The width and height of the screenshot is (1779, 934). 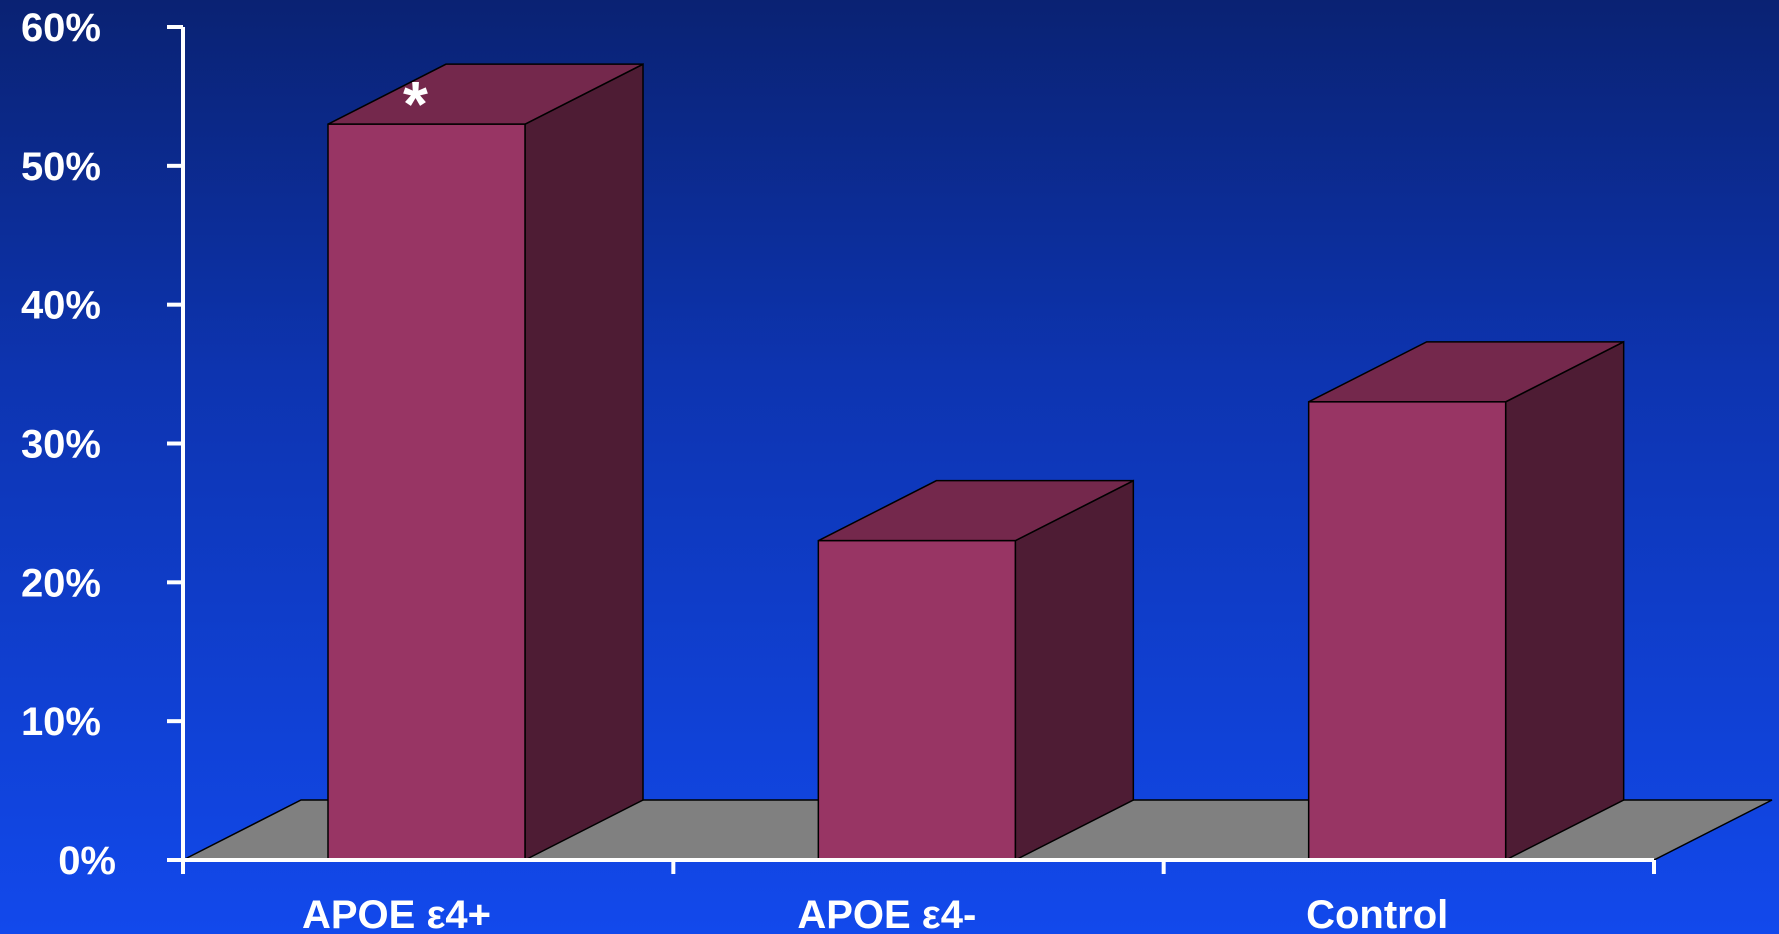 What do you see at coordinates (396, 913) in the screenshot?
I see `x-tick-label: APOE ε4+` at bounding box center [396, 913].